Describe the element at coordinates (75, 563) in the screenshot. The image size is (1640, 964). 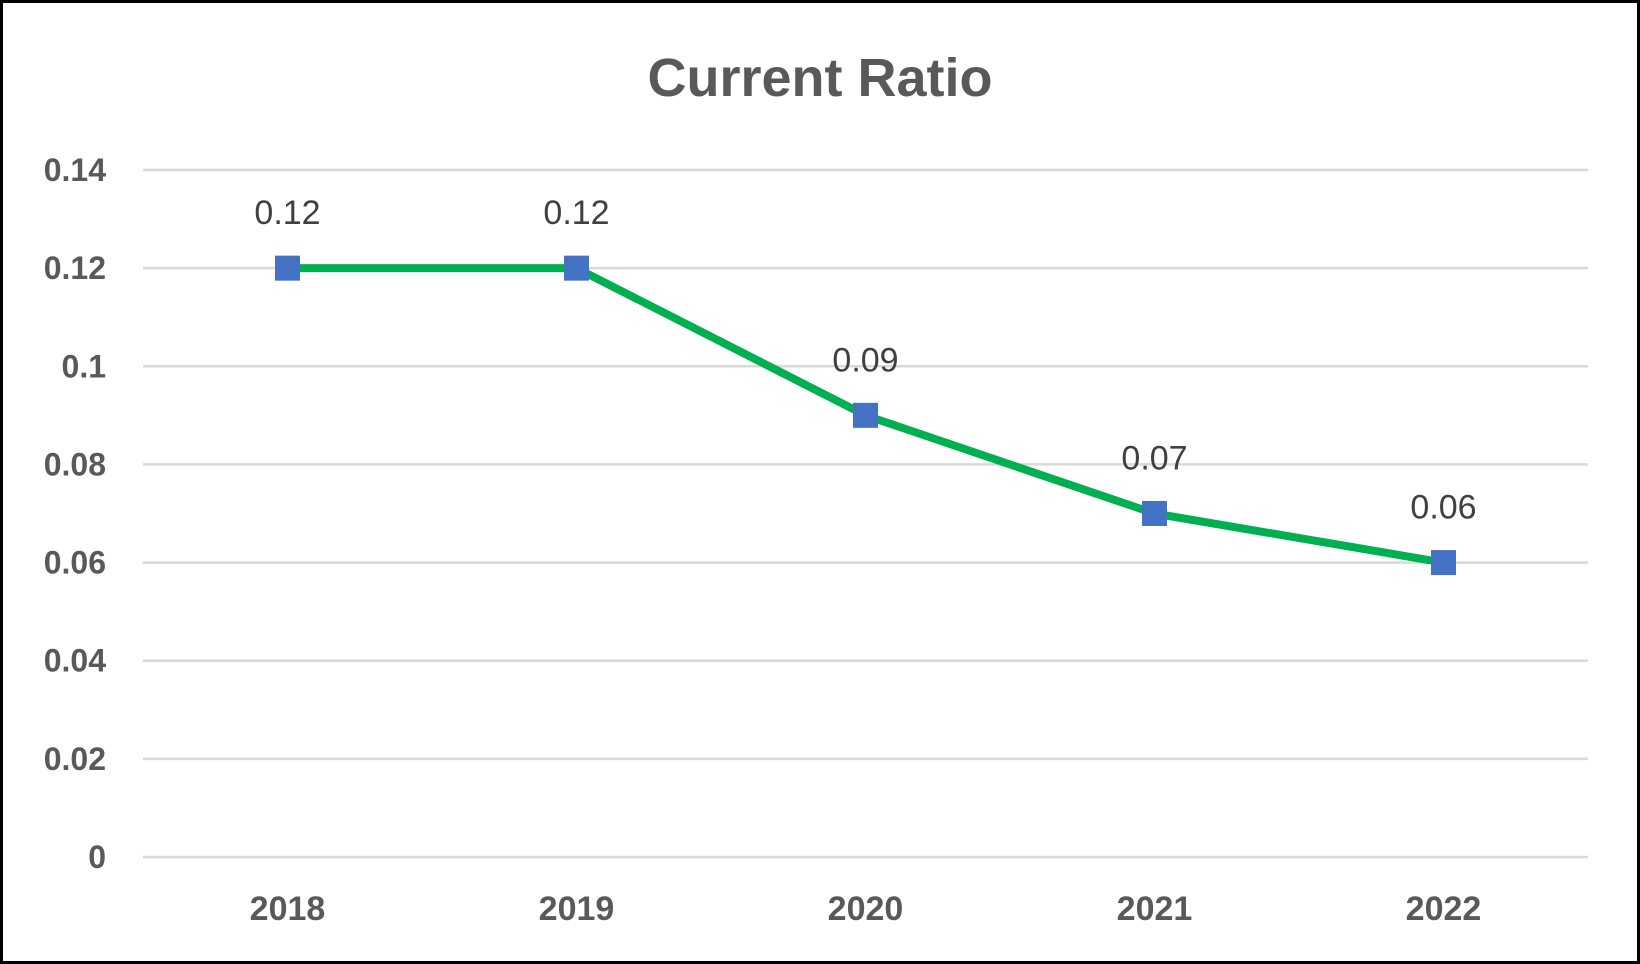
I see `y-tick-label: 0.06` at that location.